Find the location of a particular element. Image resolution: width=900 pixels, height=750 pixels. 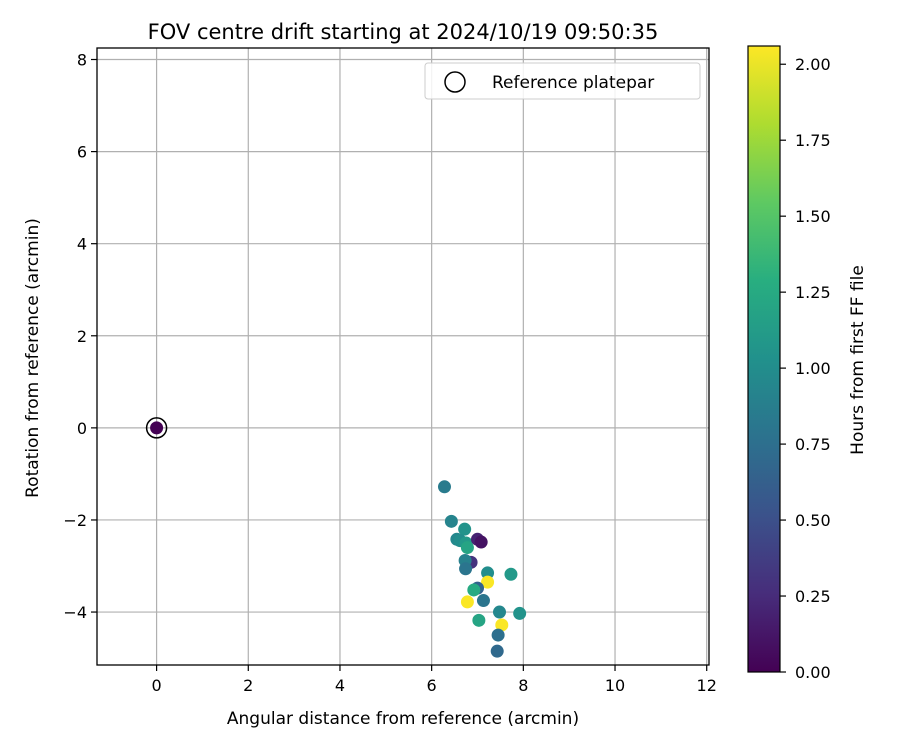

colorbar-tick-label: 1.50 is located at coordinates (813, 216).